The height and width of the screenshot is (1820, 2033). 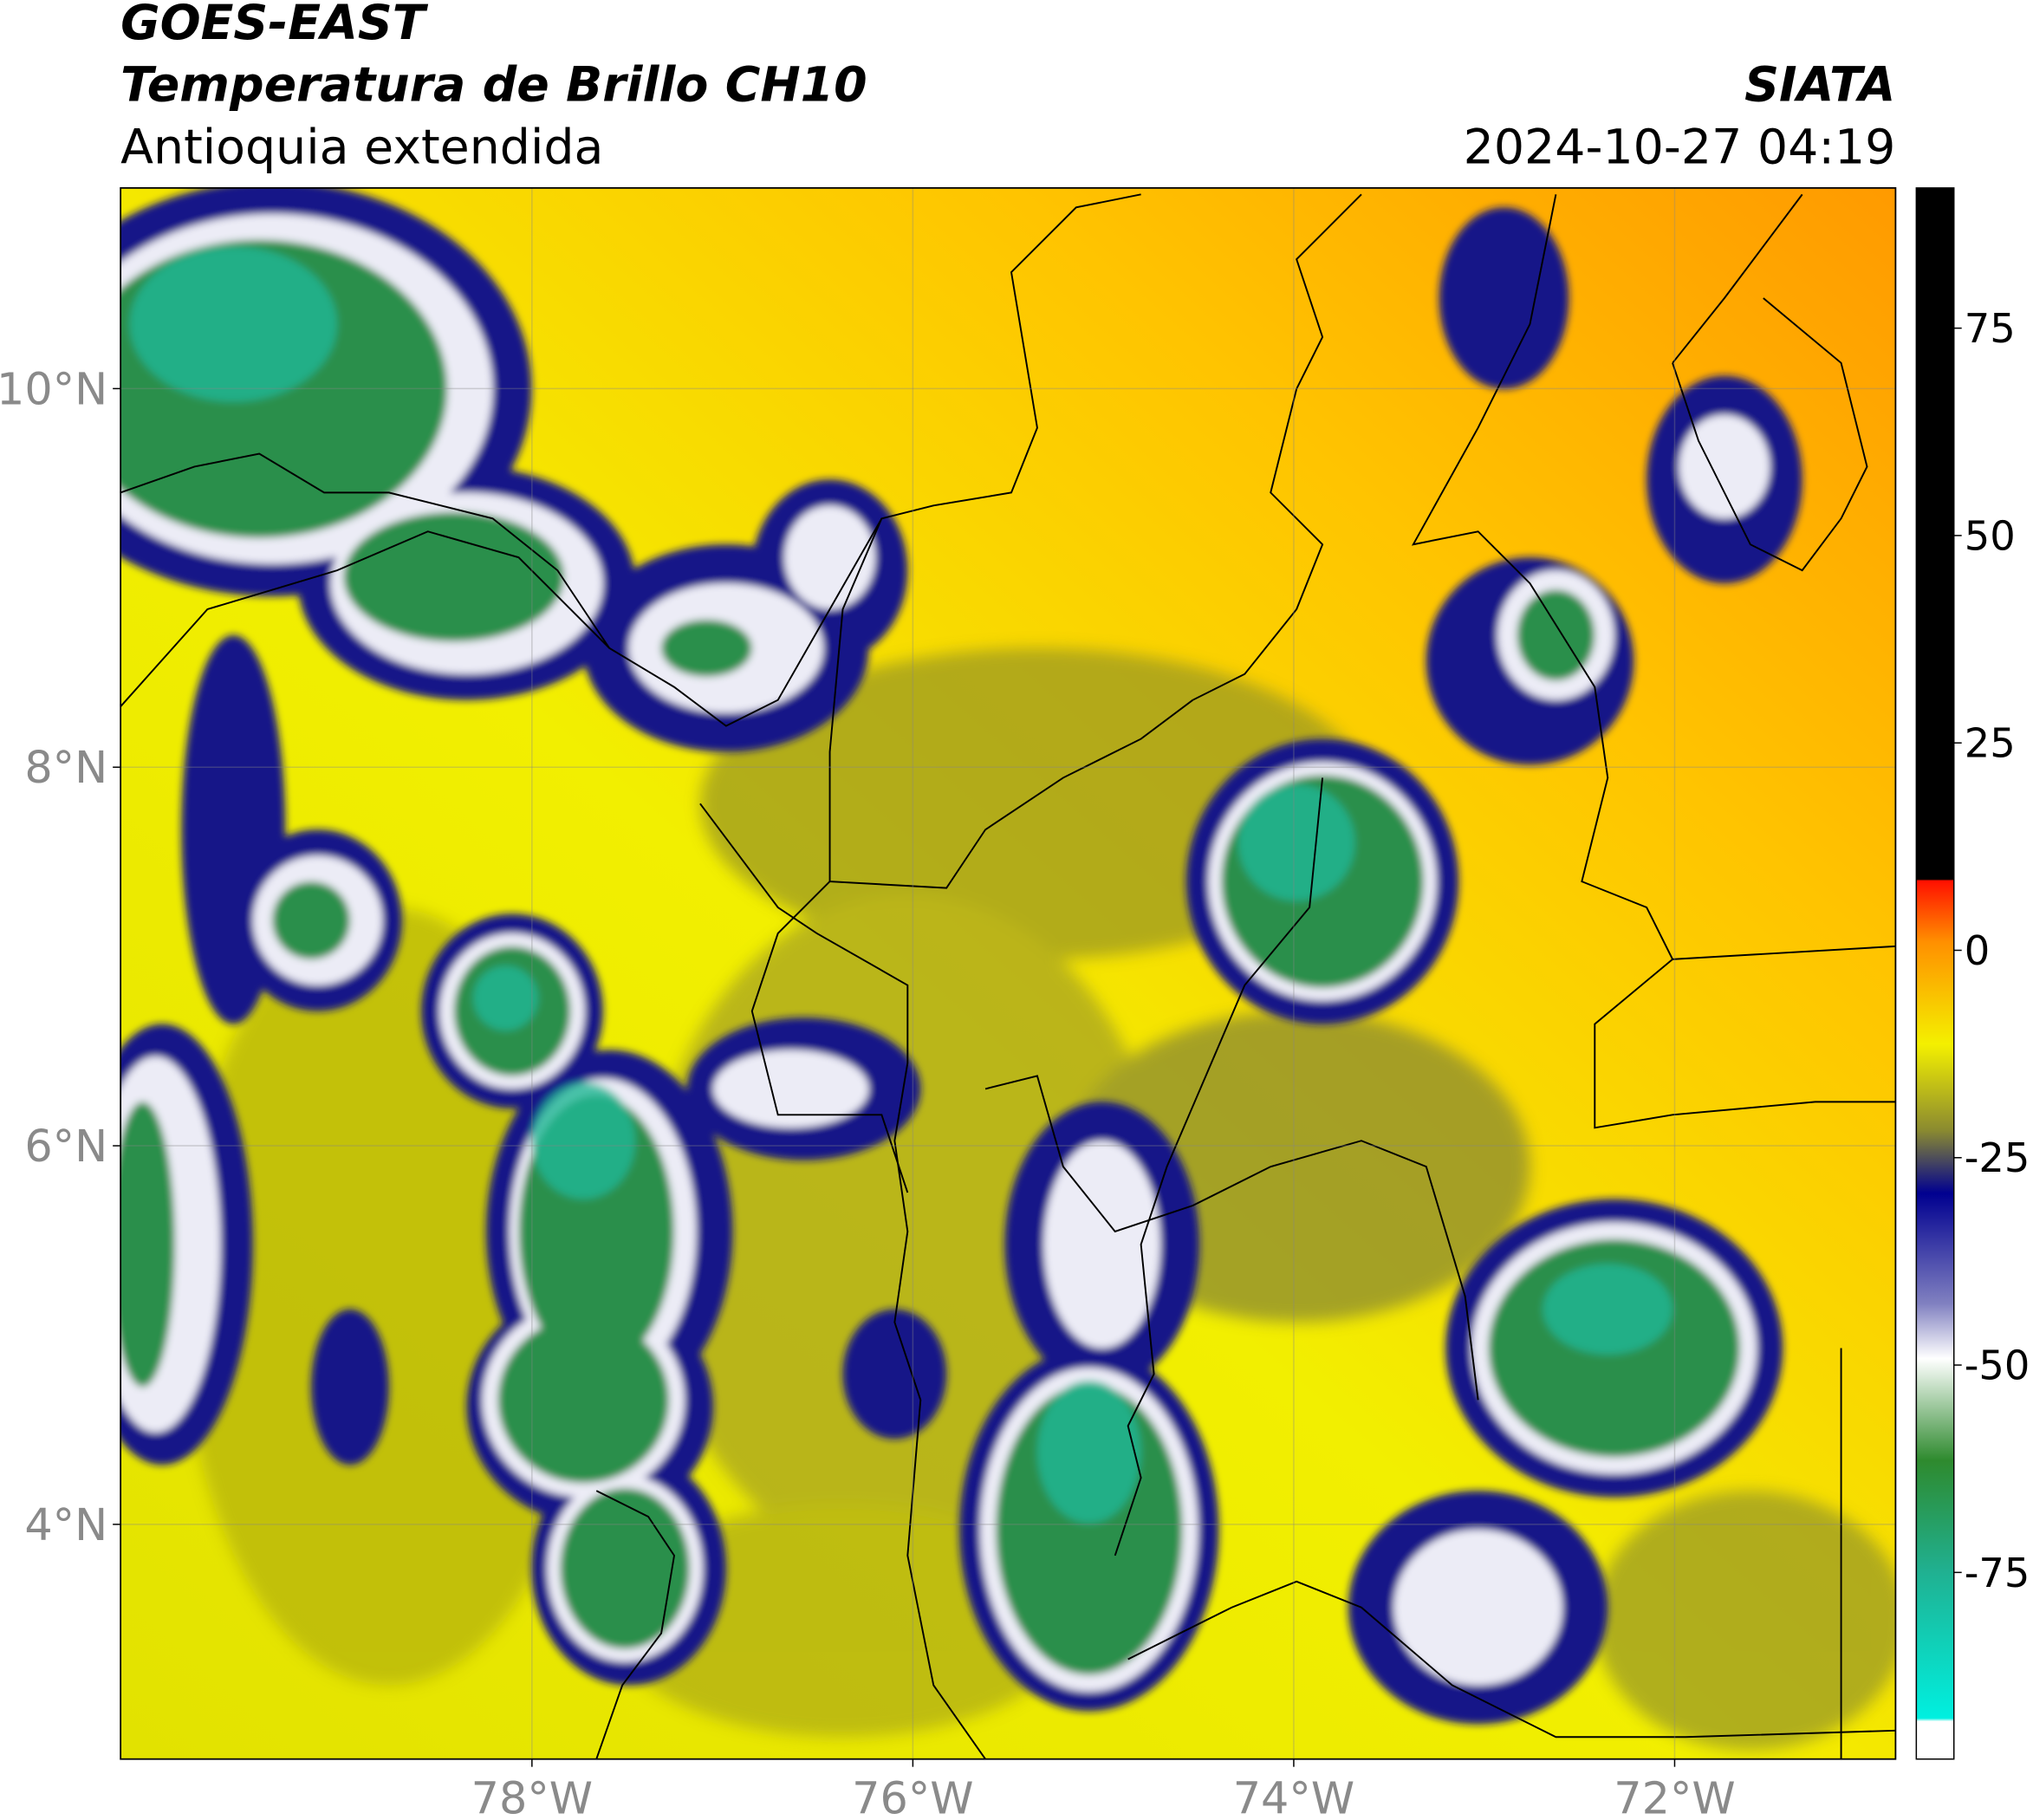 I want to click on title: GOES-EAST, so click(x=274, y=25).